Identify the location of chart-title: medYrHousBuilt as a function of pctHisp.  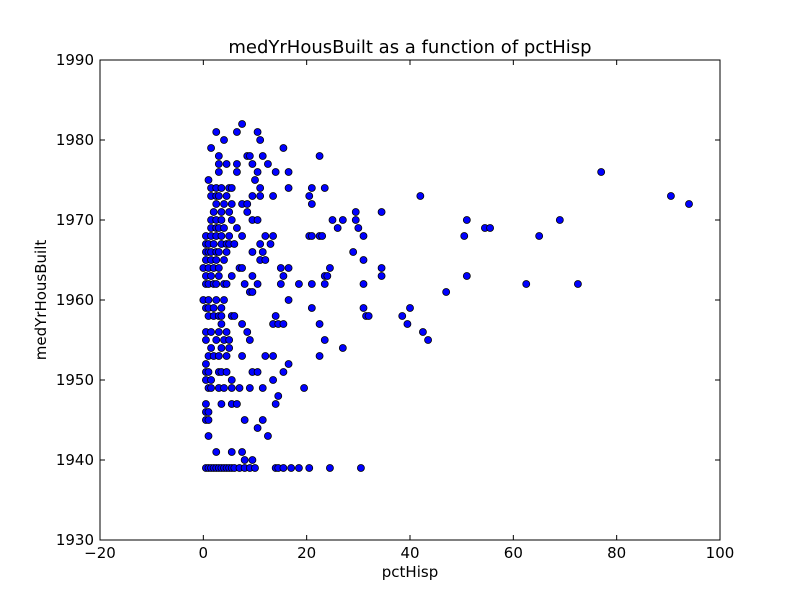
(409, 47).